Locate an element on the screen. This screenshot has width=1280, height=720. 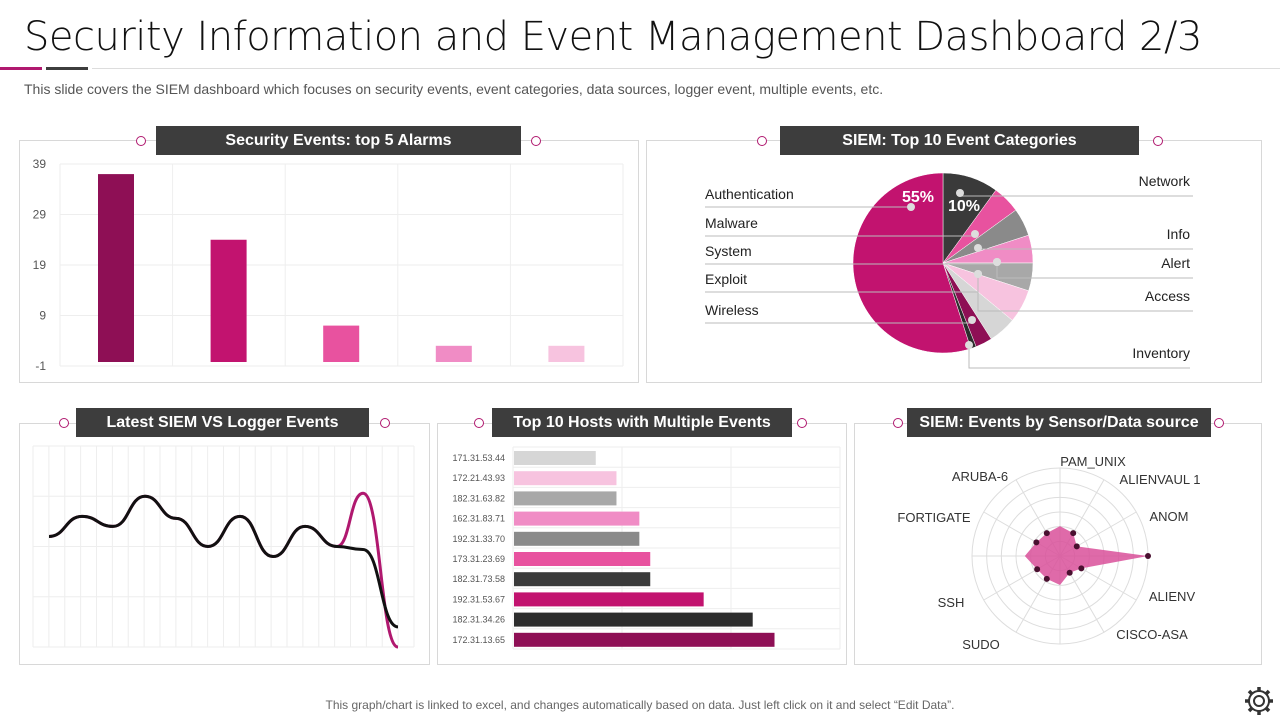
dark-rule is located at coordinates (67, 68).